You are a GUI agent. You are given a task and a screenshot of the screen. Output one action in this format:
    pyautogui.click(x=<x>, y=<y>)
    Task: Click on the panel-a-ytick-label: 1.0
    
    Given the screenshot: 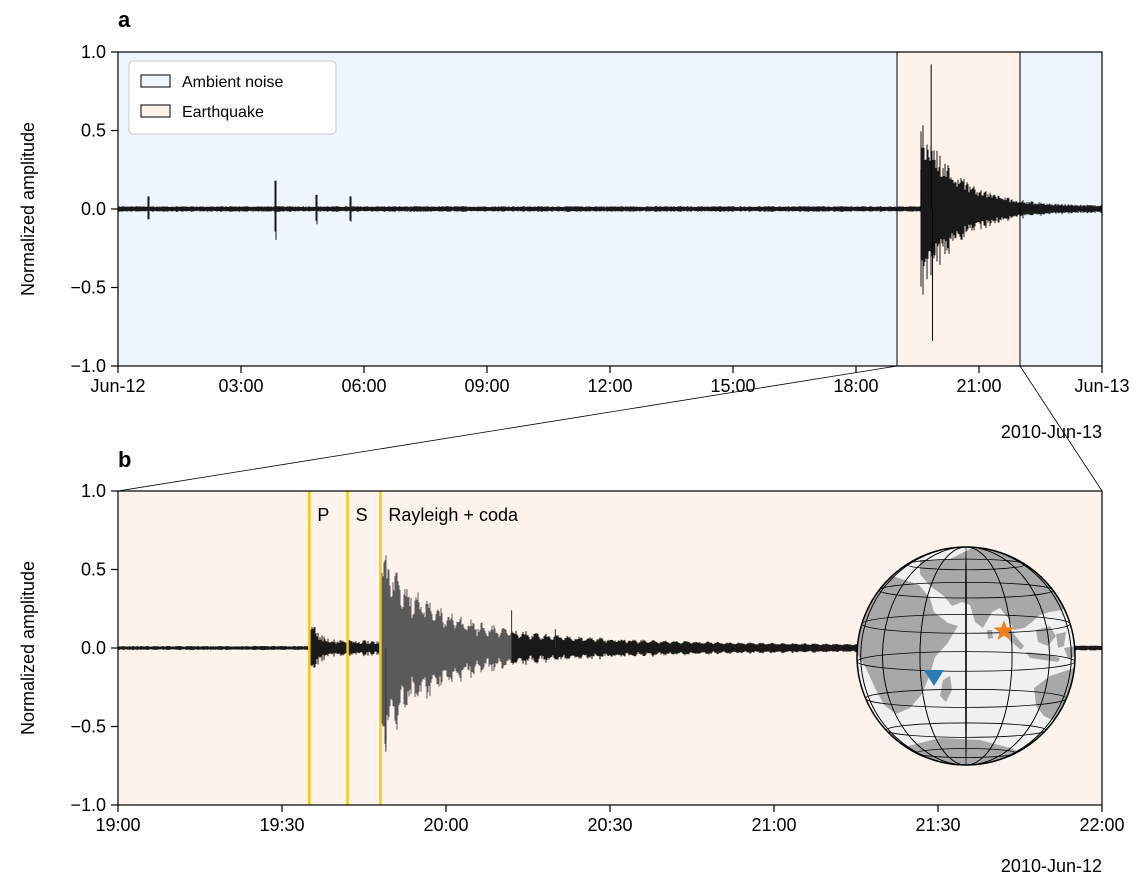 What is the action you would take?
    pyautogui.click(x=93, y=52)
    